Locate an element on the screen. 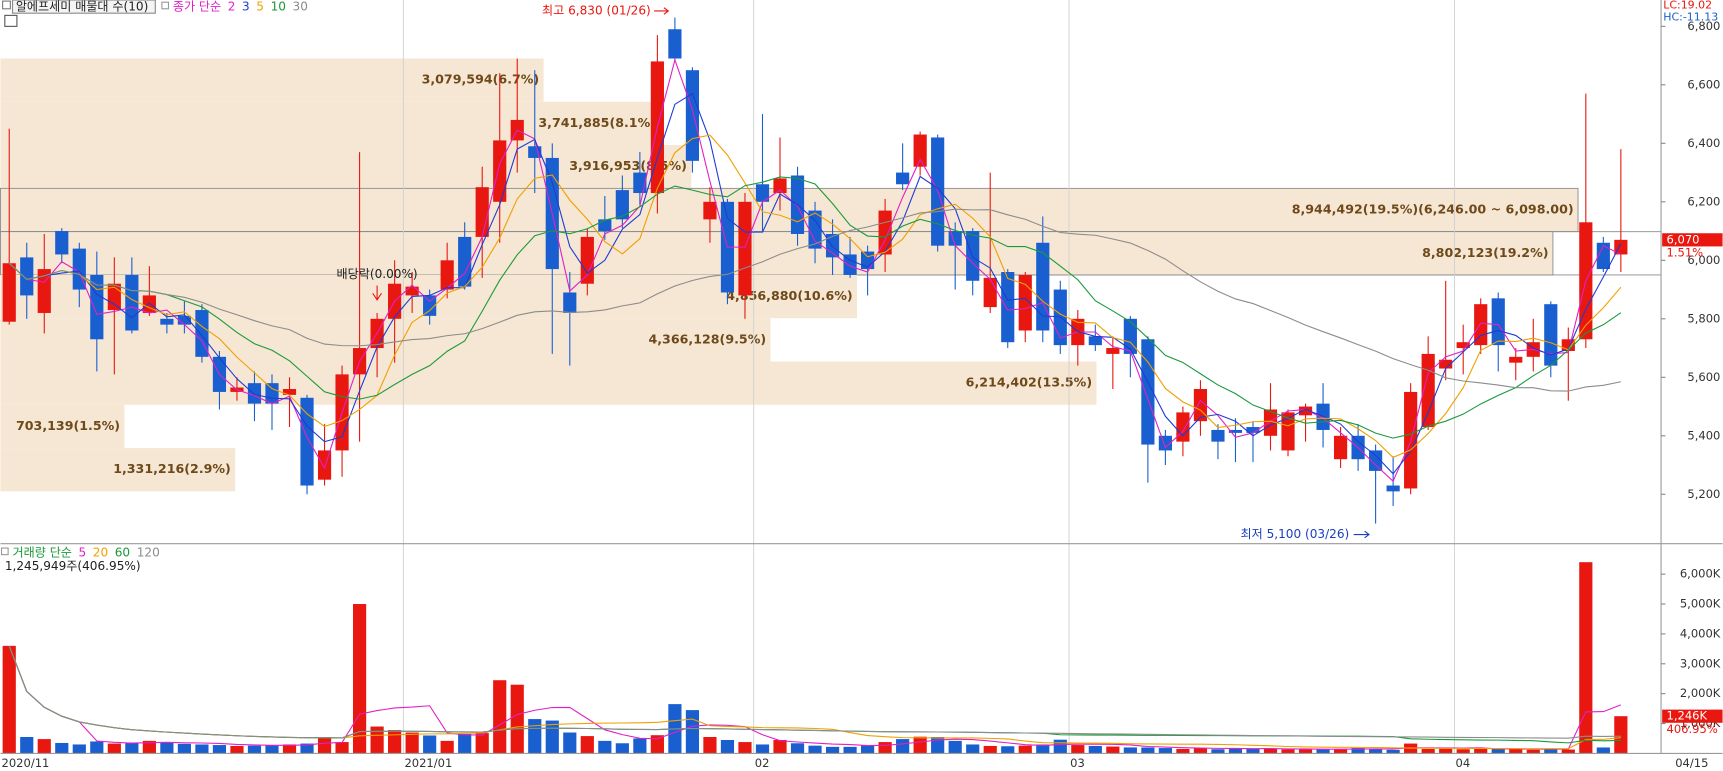 This screenshot has height=771, width=1723. current-volume-label: 1,246K is located at coordinates (1687, 716).